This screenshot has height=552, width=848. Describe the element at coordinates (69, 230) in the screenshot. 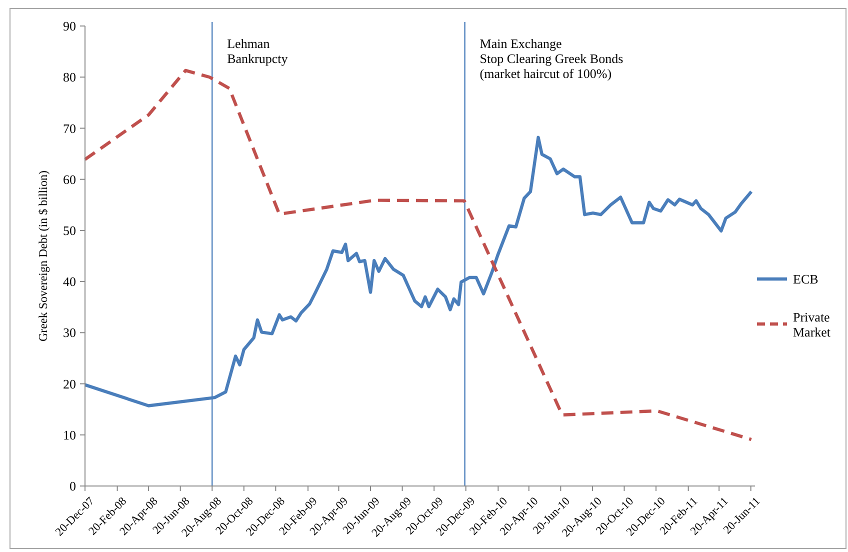

I see `y-tick-label: 50` at that location.